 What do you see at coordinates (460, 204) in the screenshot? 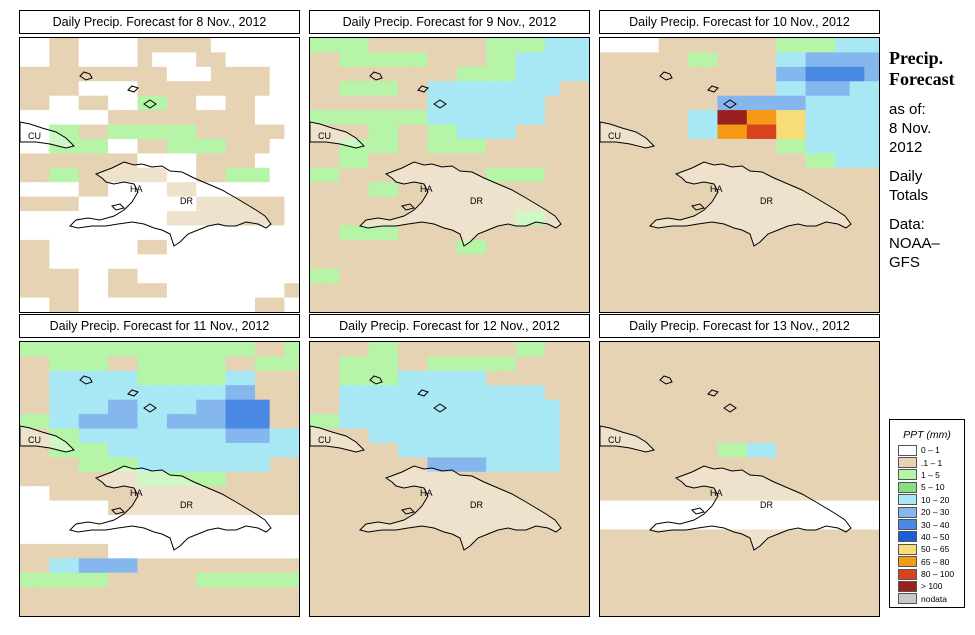
I see `hispaniola-coastline` at bounding box center [460, 204].